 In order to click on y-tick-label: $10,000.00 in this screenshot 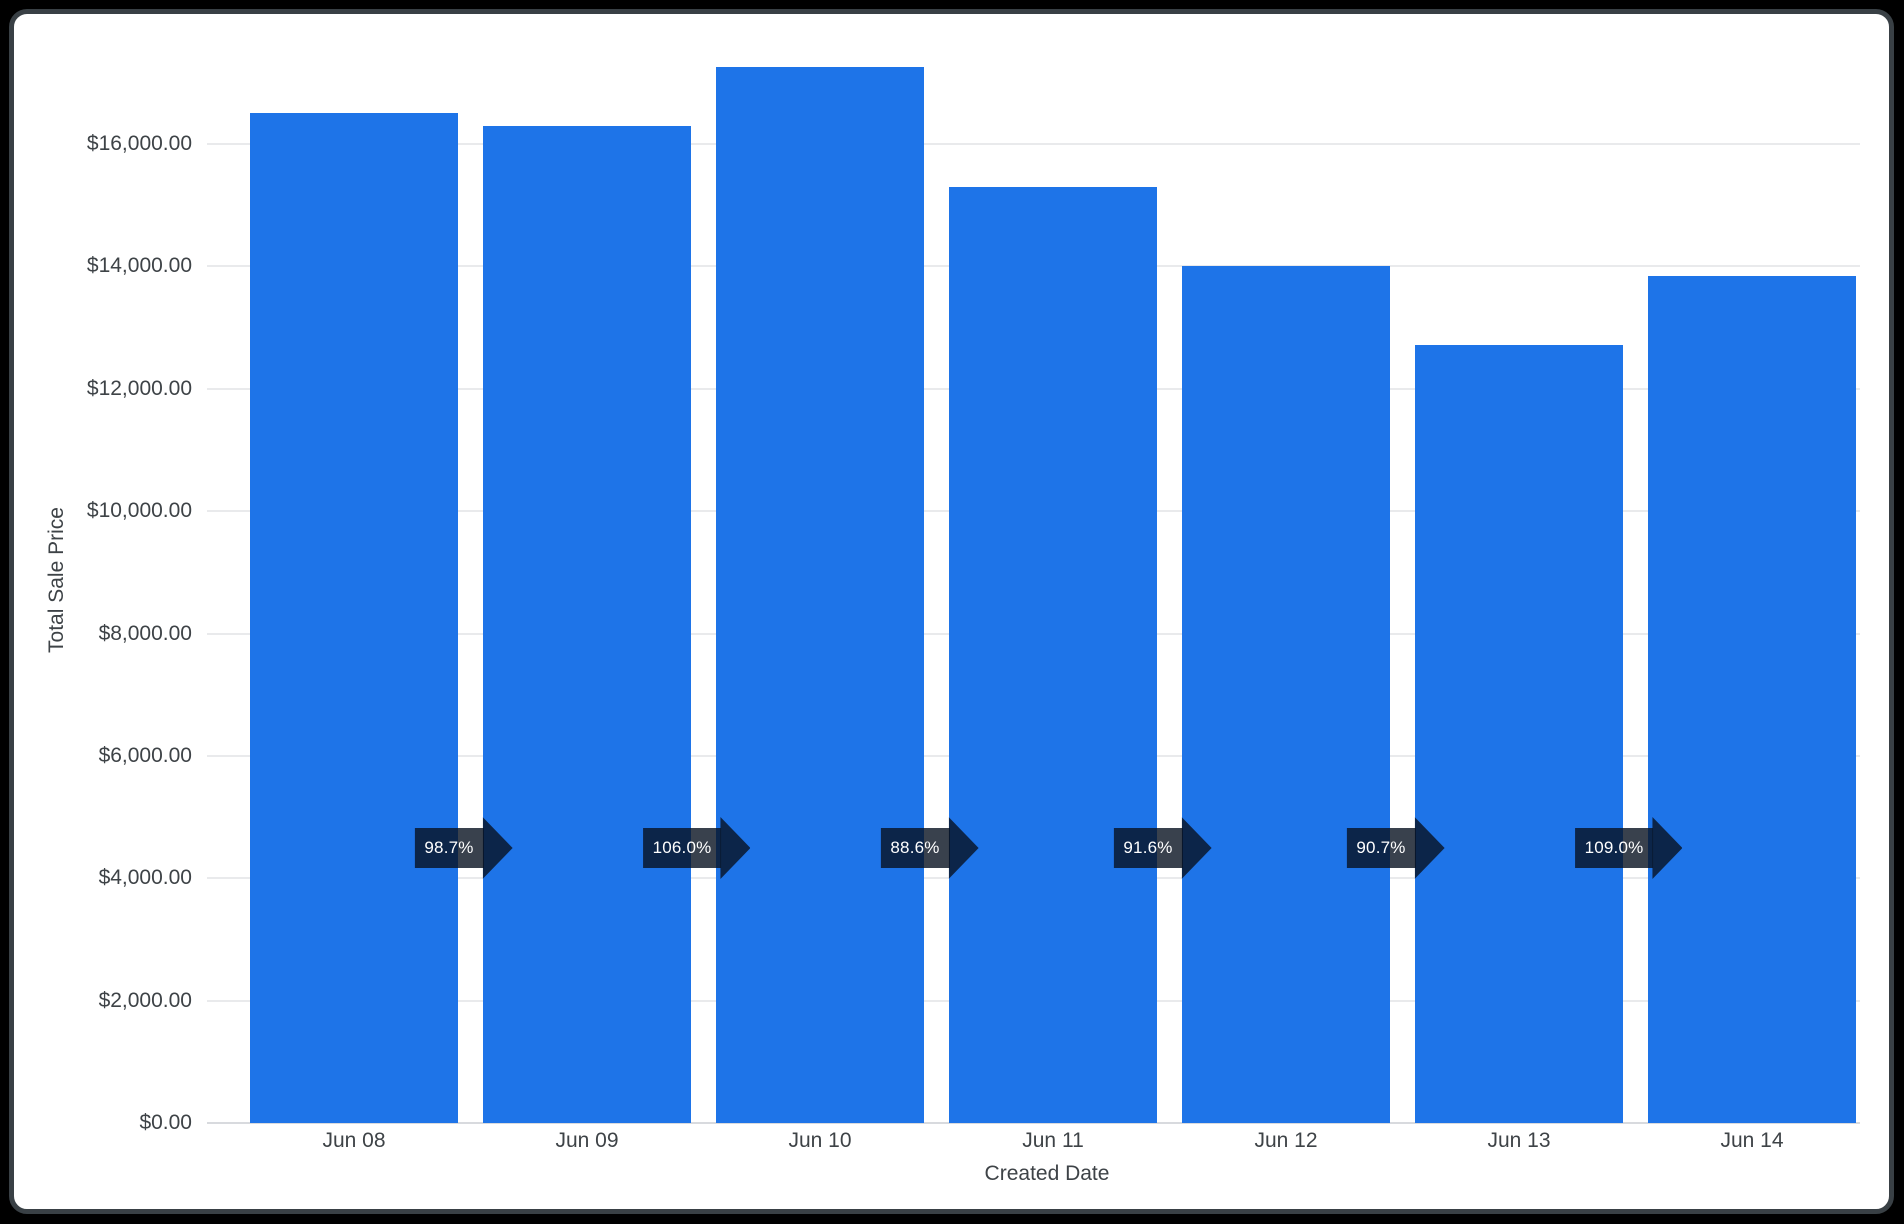, I will do `click(139, 511)`.